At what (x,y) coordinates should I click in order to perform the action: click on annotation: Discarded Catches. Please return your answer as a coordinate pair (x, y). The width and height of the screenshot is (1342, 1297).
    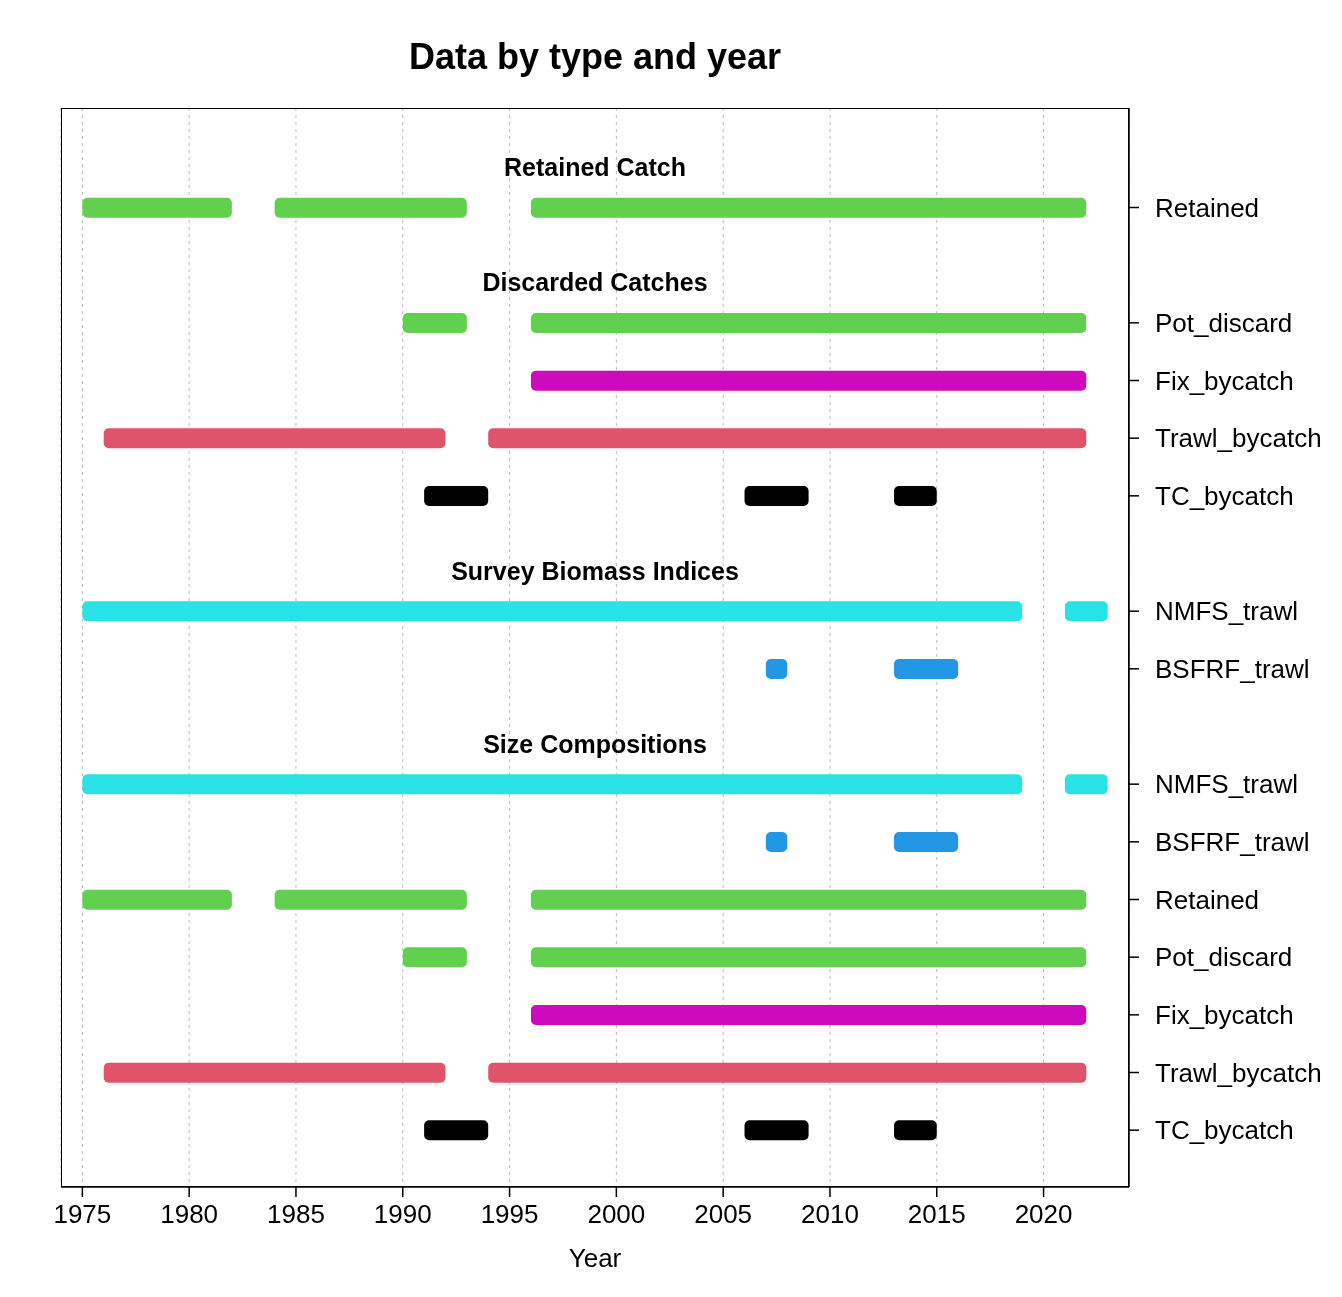
    Looking at the image, I should click on (595, 282).